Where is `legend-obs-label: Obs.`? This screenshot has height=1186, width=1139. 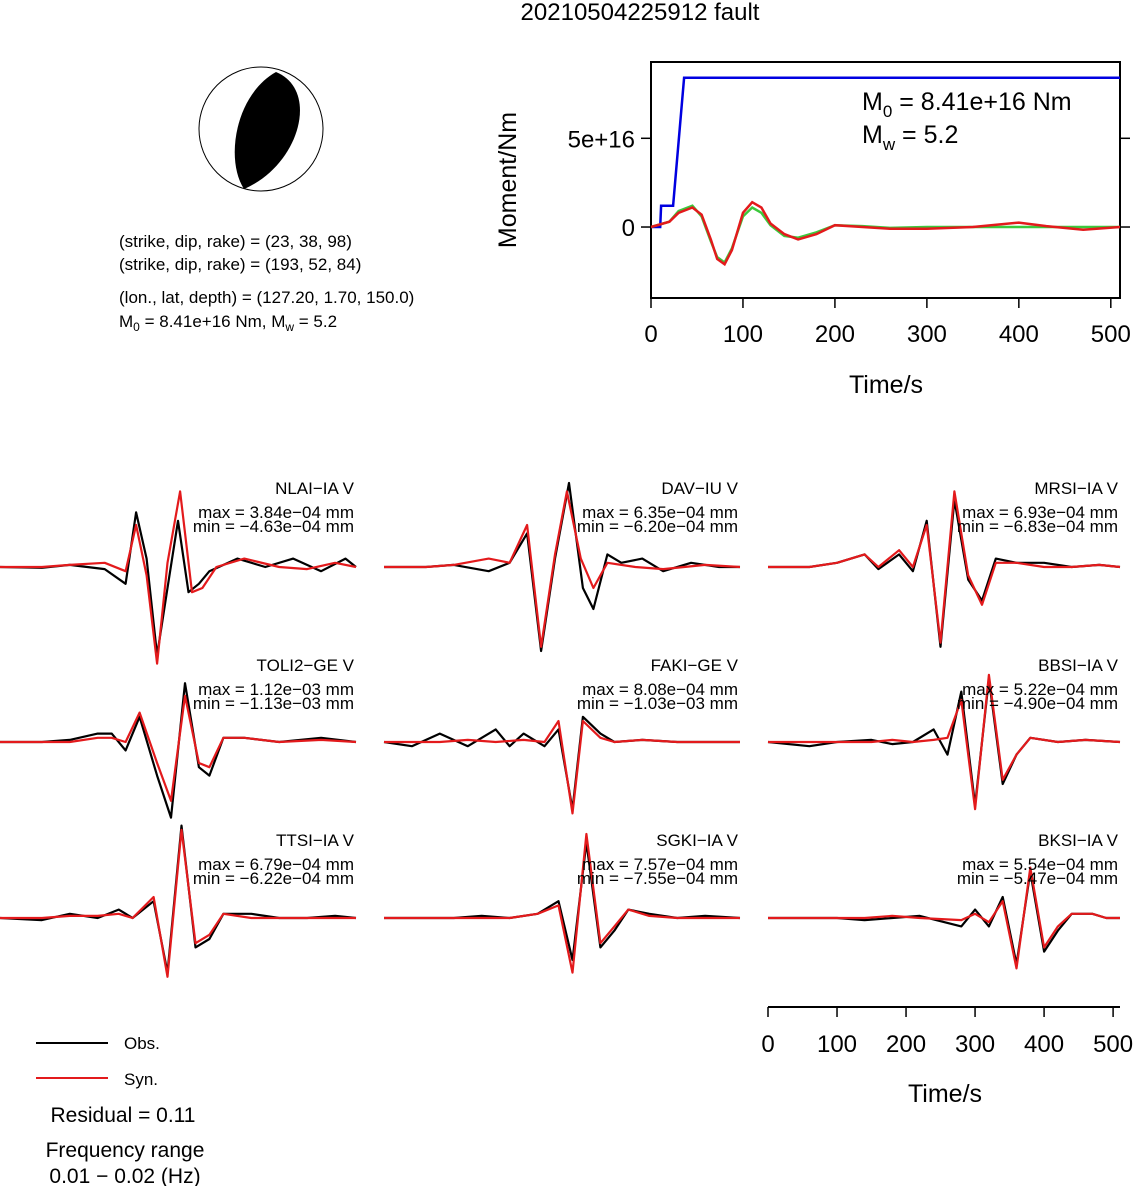 legend-obs-label: Obs. is located at coordinates (142, 1043).